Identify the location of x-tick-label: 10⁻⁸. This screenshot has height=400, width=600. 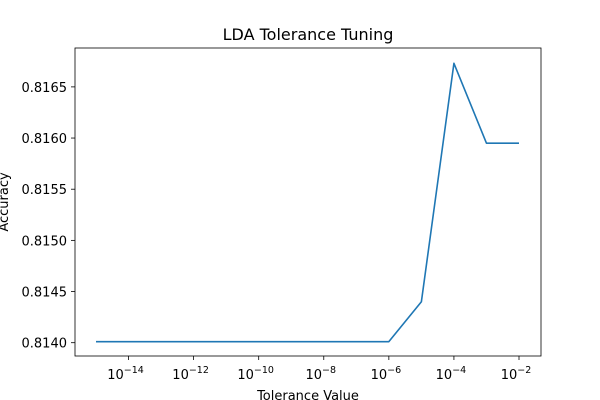
(320, 374).